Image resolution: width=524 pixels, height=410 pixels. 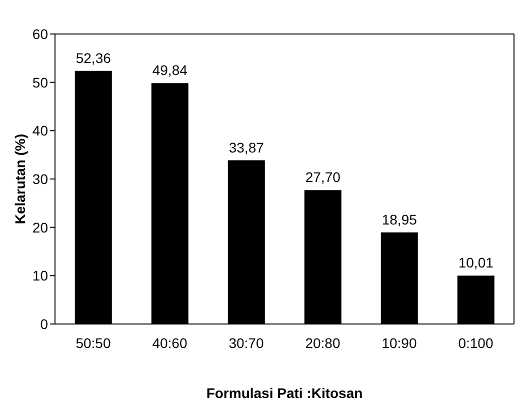 What do you see at coordinates (93, 342) in the screenshot?
I see `x-tick-label: 50:50` at bounding box center [93, 342].